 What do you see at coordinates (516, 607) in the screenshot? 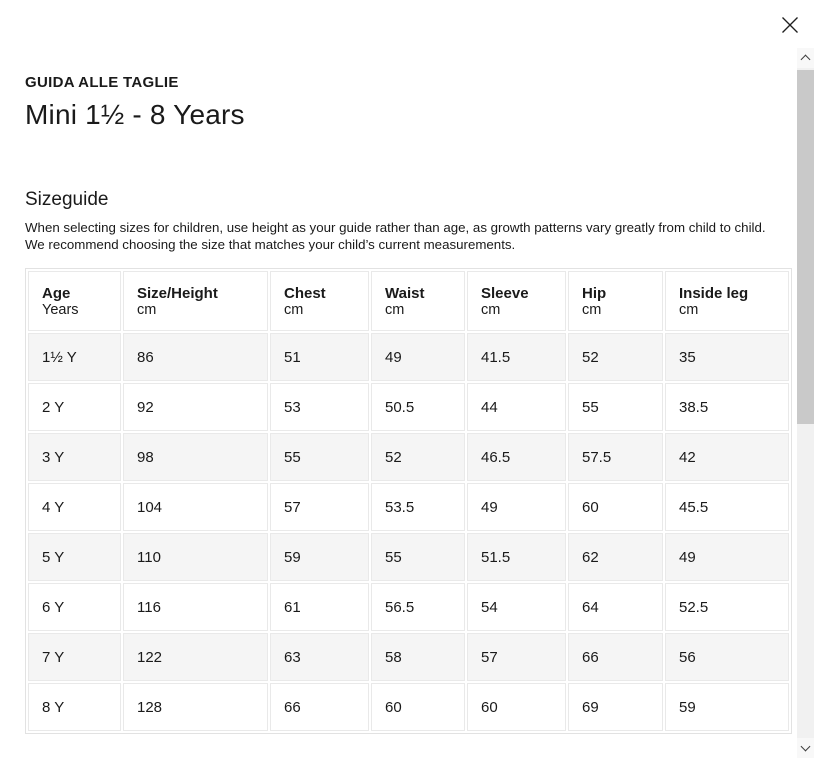
I see `measurement-cell: 54` at bounding box center [516, 607].